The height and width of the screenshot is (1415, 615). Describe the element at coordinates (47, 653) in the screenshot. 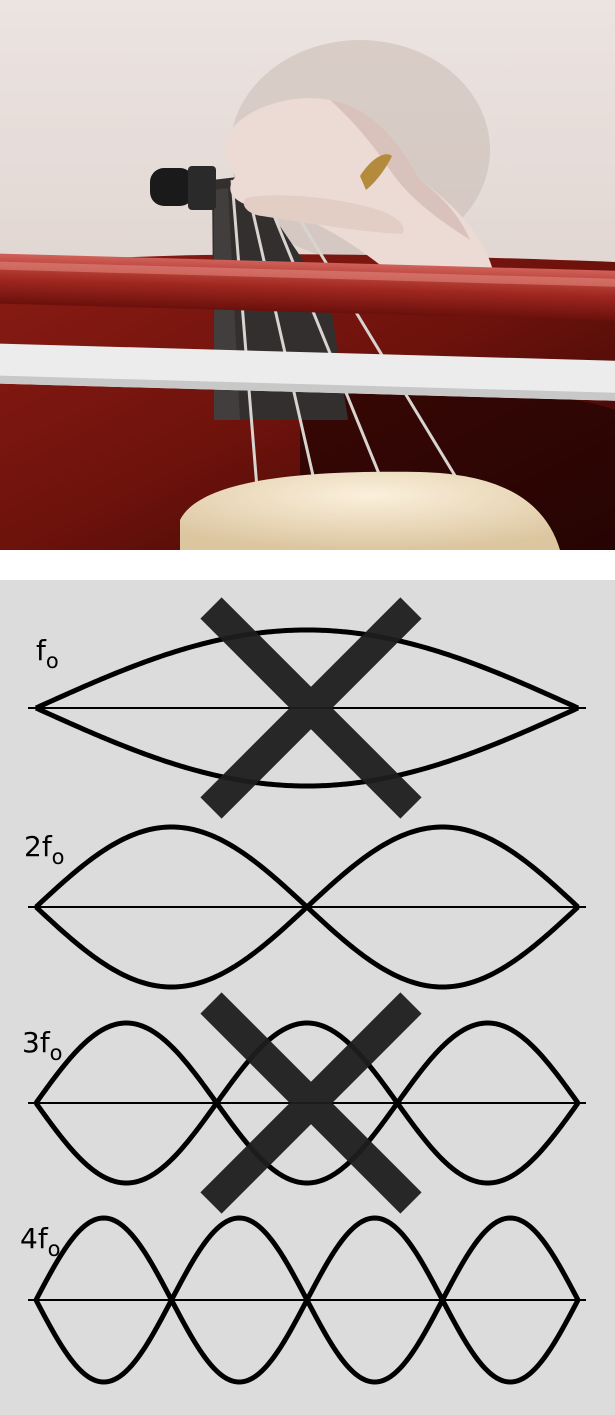

I see `harmonic-label: fo` at that location.